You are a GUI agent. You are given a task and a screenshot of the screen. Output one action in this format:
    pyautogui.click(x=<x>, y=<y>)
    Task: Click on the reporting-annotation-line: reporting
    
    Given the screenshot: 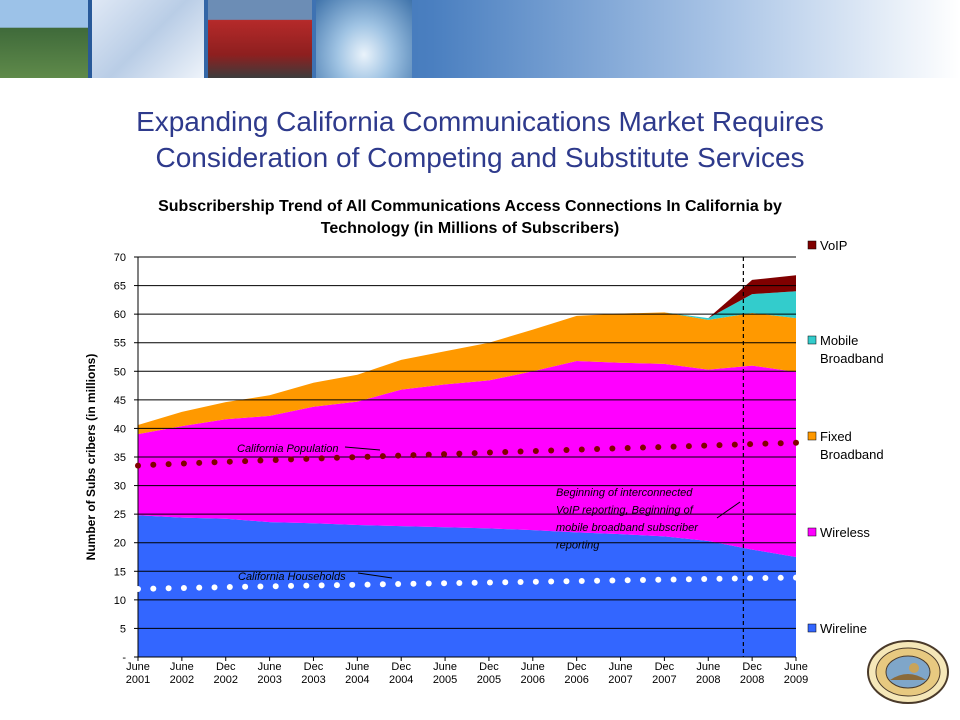 What is the action you would take?
    pyautogui.click(x=578, y=546)
    